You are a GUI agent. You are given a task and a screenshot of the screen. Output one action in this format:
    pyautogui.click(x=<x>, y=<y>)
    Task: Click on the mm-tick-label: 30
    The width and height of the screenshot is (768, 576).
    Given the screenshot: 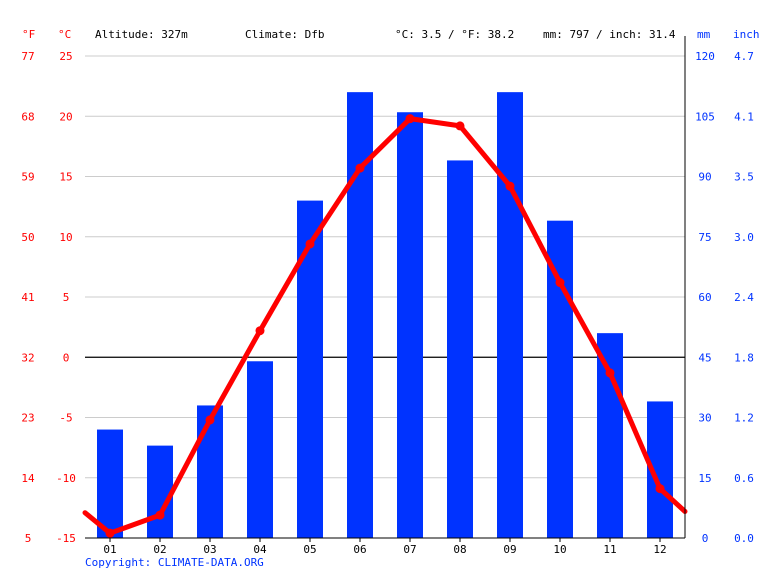 What is the action you would take?
    pyautogui.click(x=704, y=418)
    